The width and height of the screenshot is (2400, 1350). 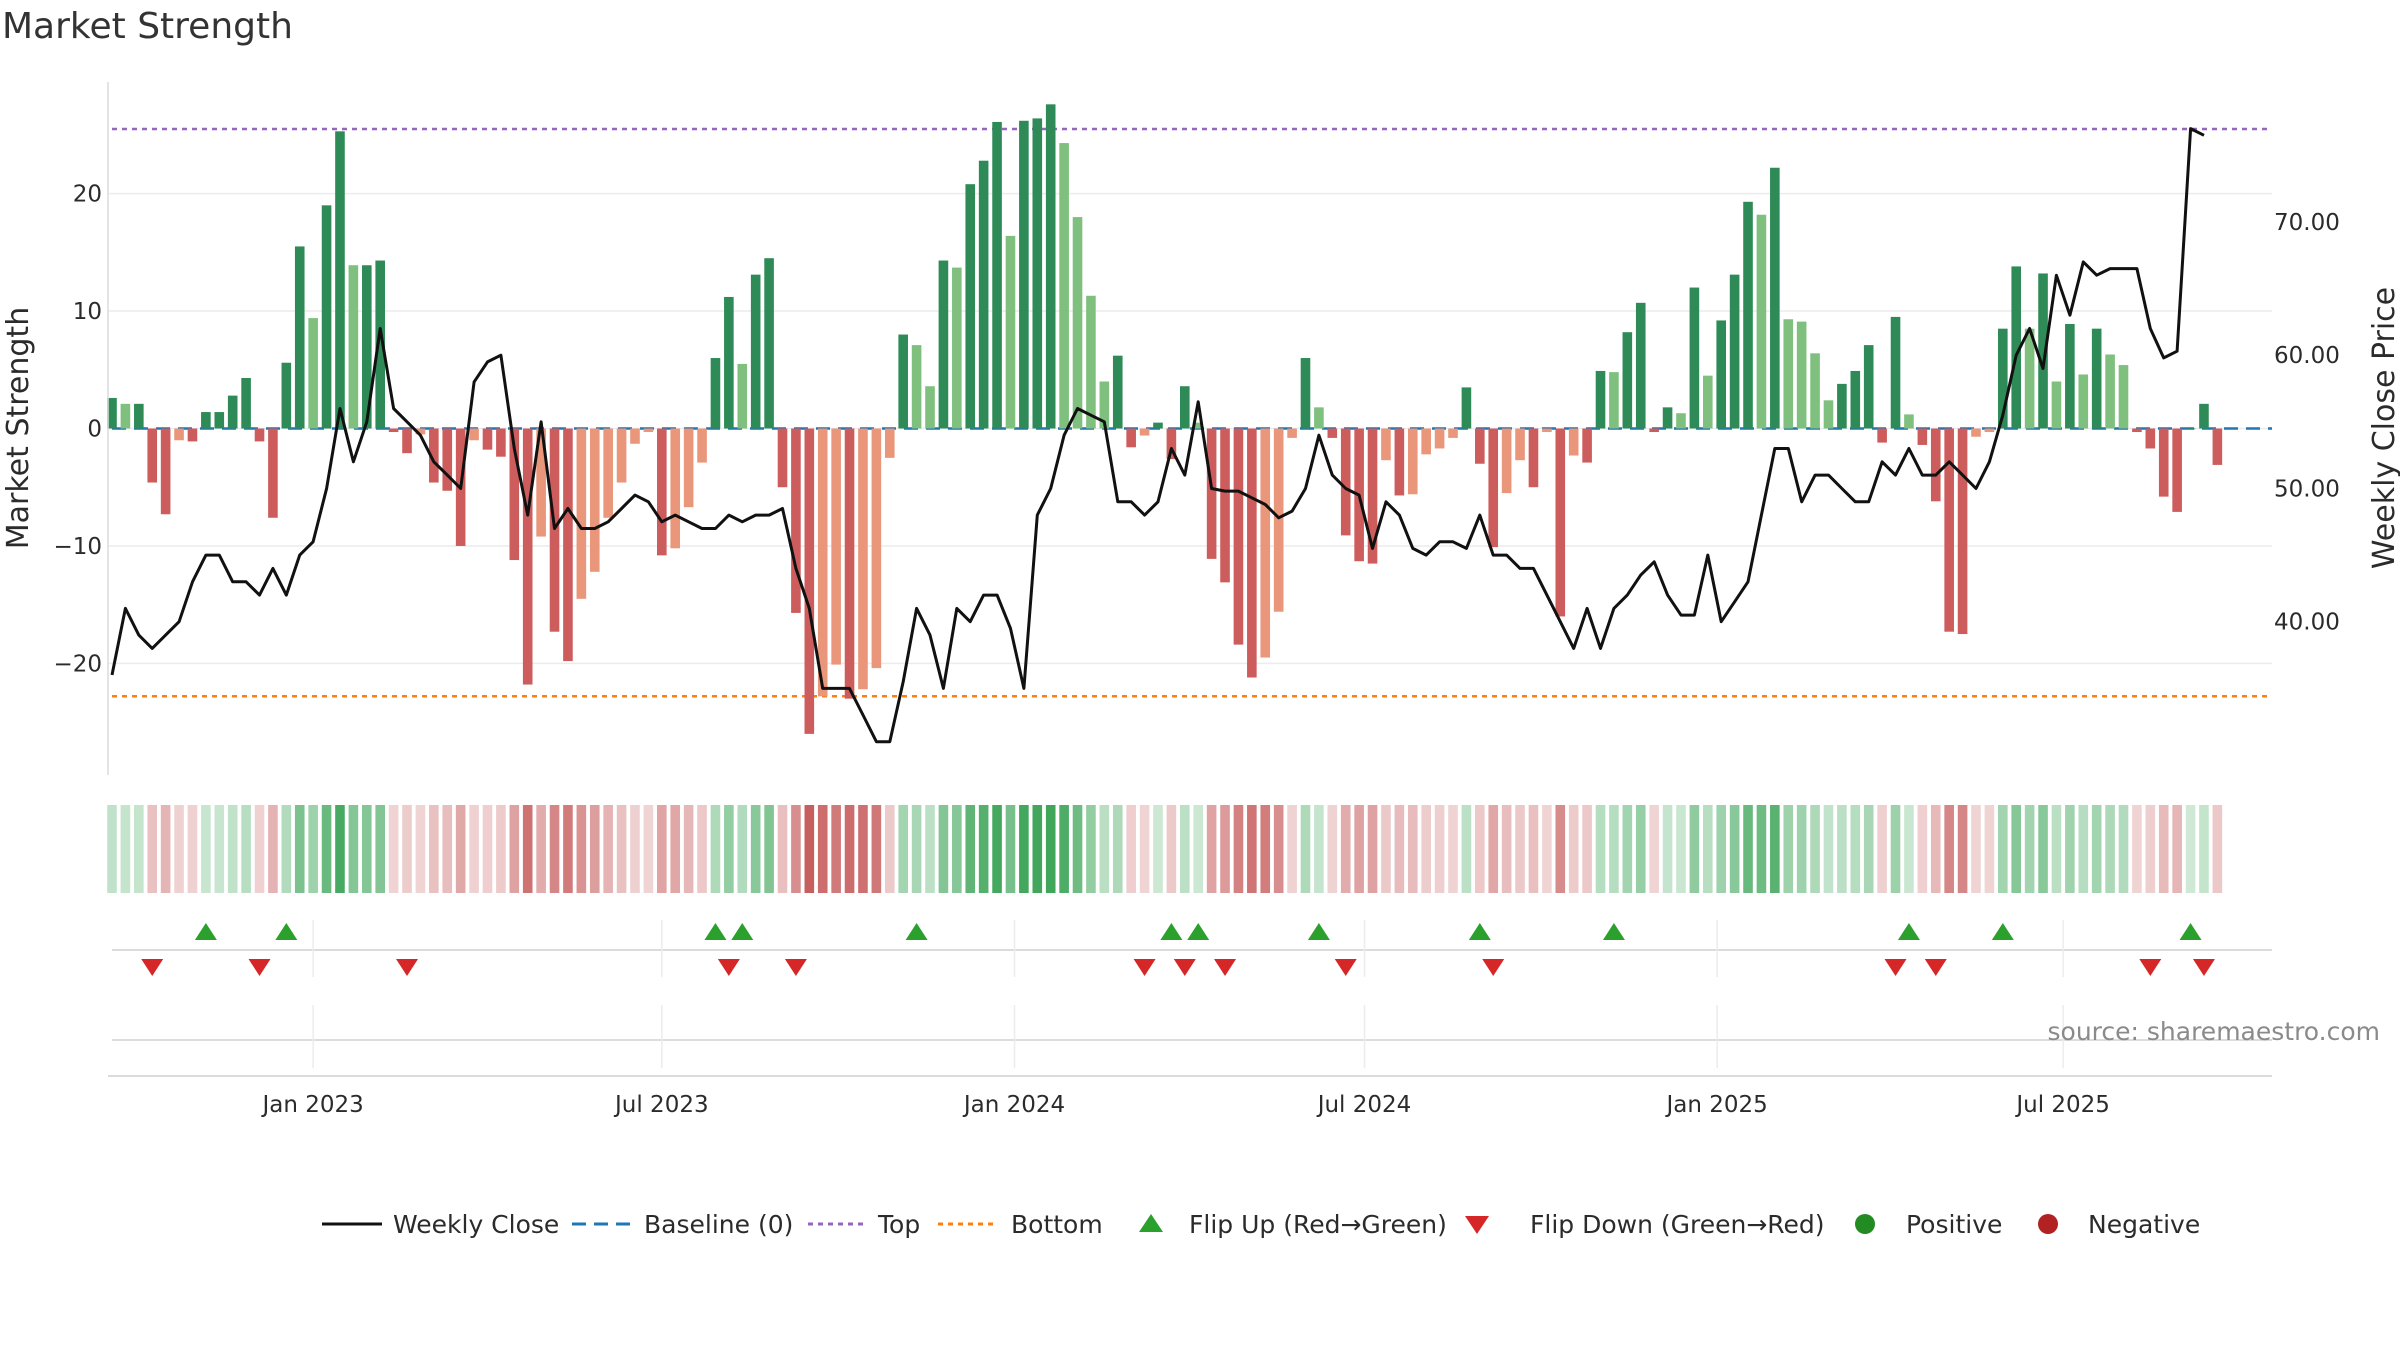 What do you see at coordinates (1013, 1105) in the screenshot?
I see `x-tick-label: Jan 2024` at bounding box center [1013, 1105].